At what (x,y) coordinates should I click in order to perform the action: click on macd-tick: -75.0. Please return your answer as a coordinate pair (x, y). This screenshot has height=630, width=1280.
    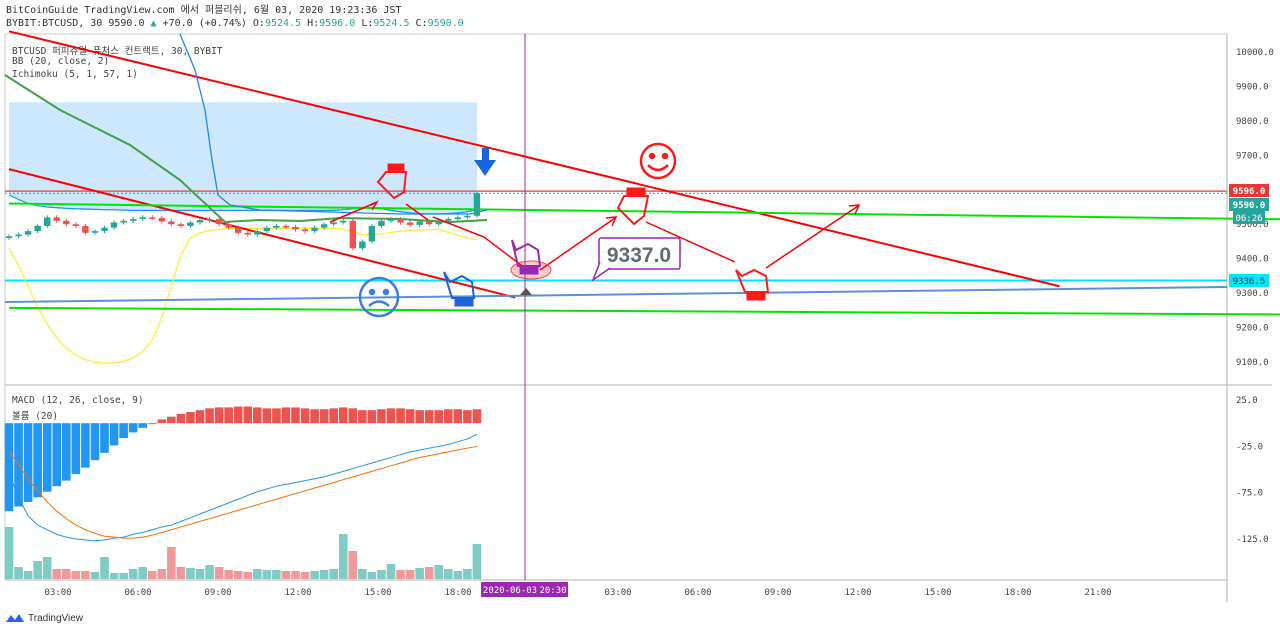
    Looking at the image, I should click on (1249, 494).